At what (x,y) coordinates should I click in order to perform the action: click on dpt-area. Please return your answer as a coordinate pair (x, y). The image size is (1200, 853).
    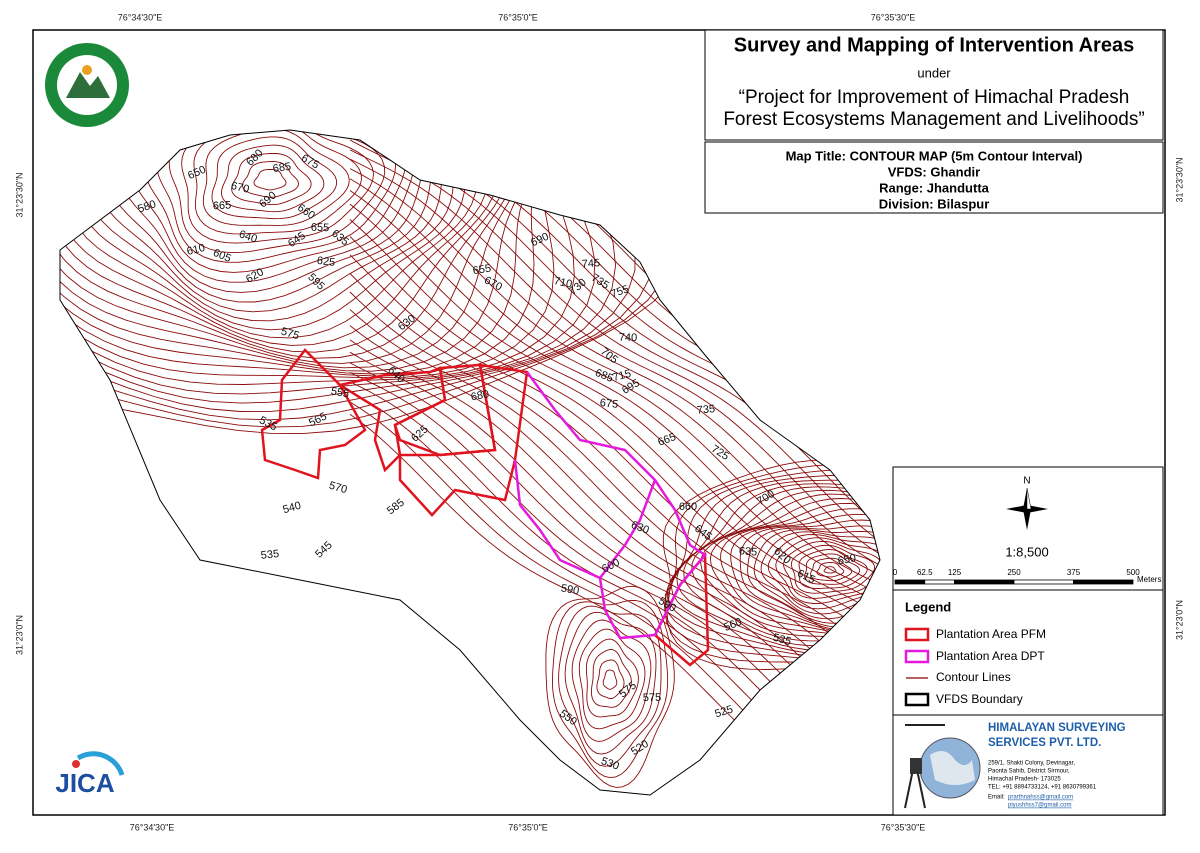
    Looking at the image, I should click on (610, 505).